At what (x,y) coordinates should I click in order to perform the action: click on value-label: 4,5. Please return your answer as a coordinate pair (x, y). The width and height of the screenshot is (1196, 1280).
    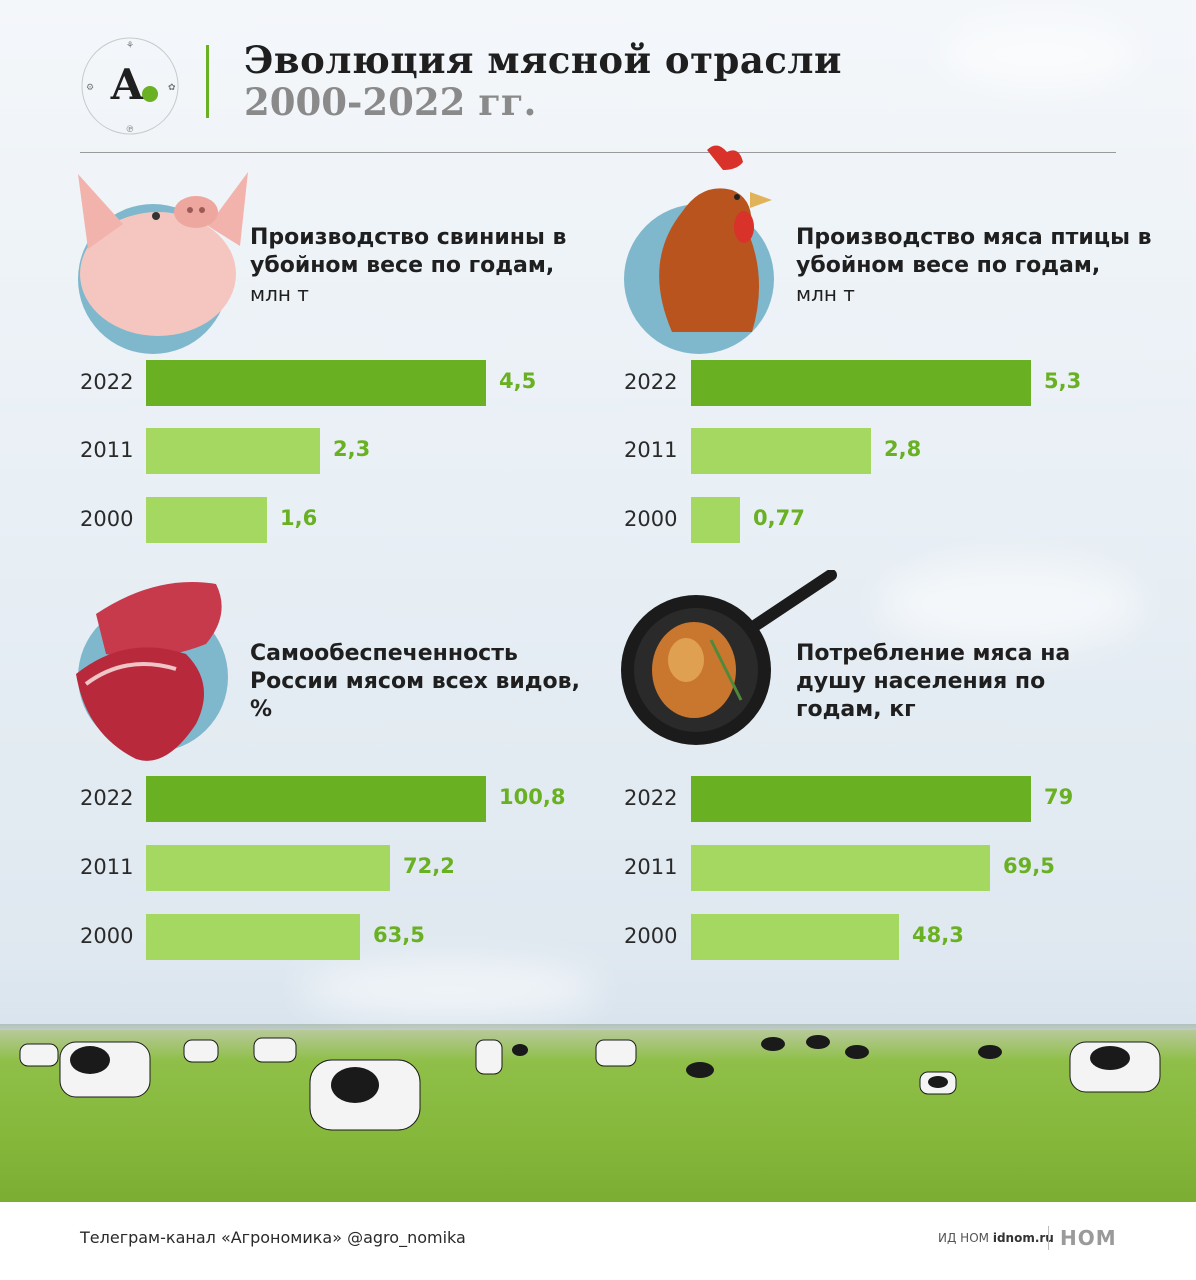
    Looking at the image, I should click on (518, 381).